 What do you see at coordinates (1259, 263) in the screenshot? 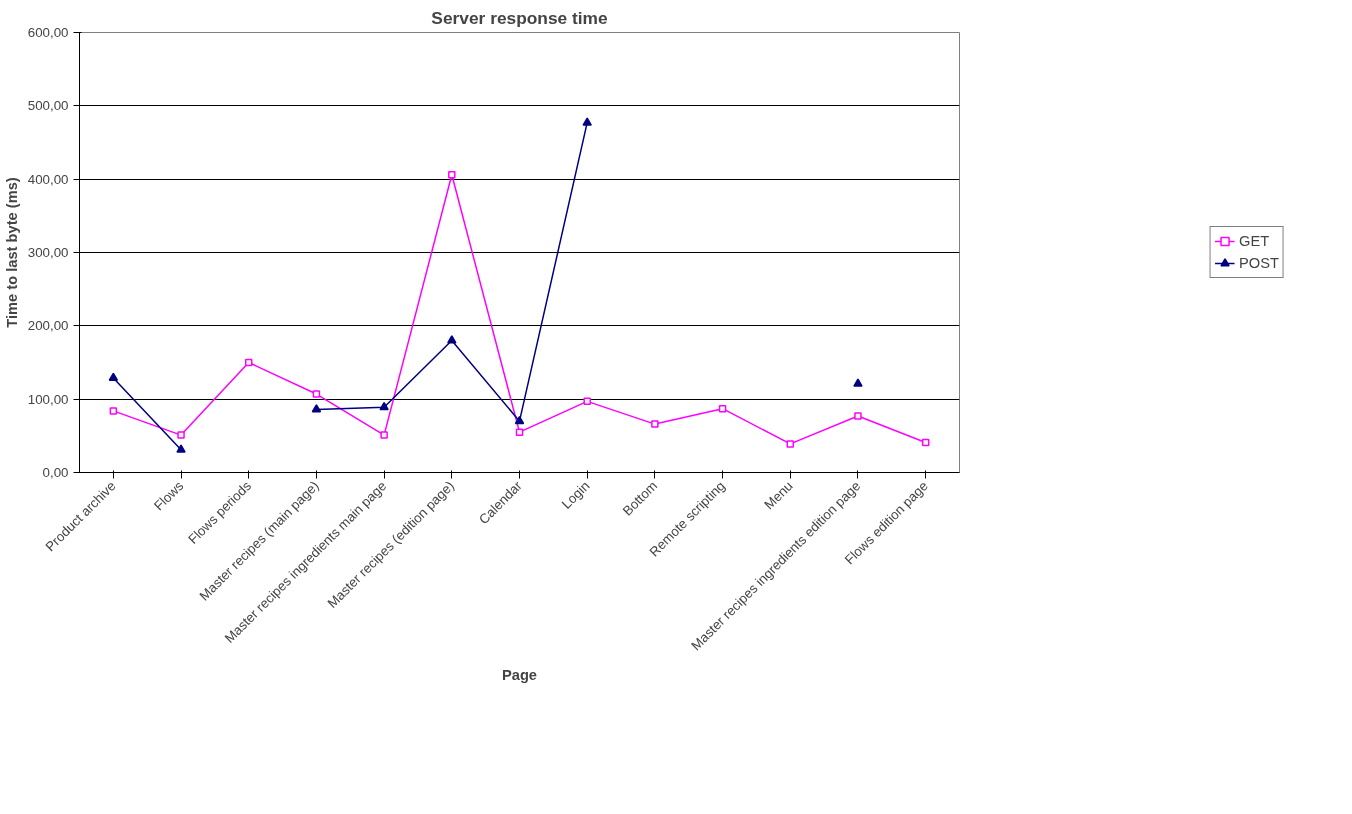
I see `legend-label: POST` at bounding box center [1259, 263].